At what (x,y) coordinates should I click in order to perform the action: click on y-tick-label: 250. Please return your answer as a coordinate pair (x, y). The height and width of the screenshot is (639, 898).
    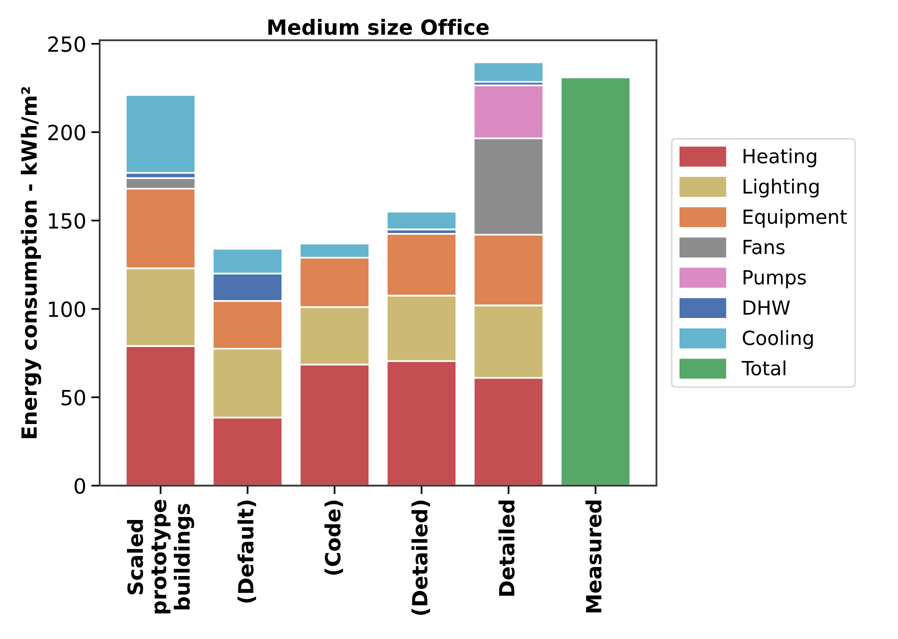
    Looking at the image, I should click on (67, 44).